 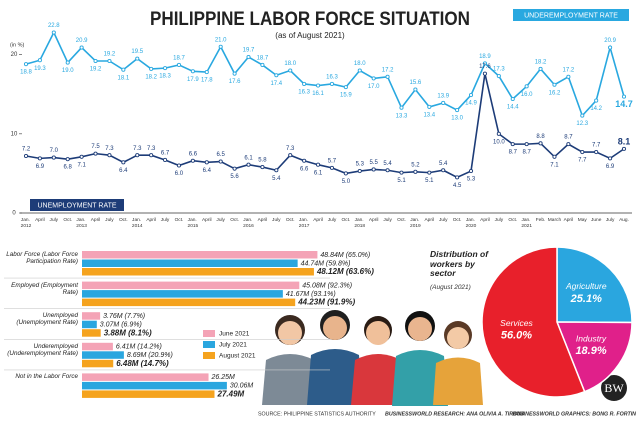 What do you see at coordinates (614, 388) in the screenshot?
I see `logo: BW` at bounding box center [614, 388].